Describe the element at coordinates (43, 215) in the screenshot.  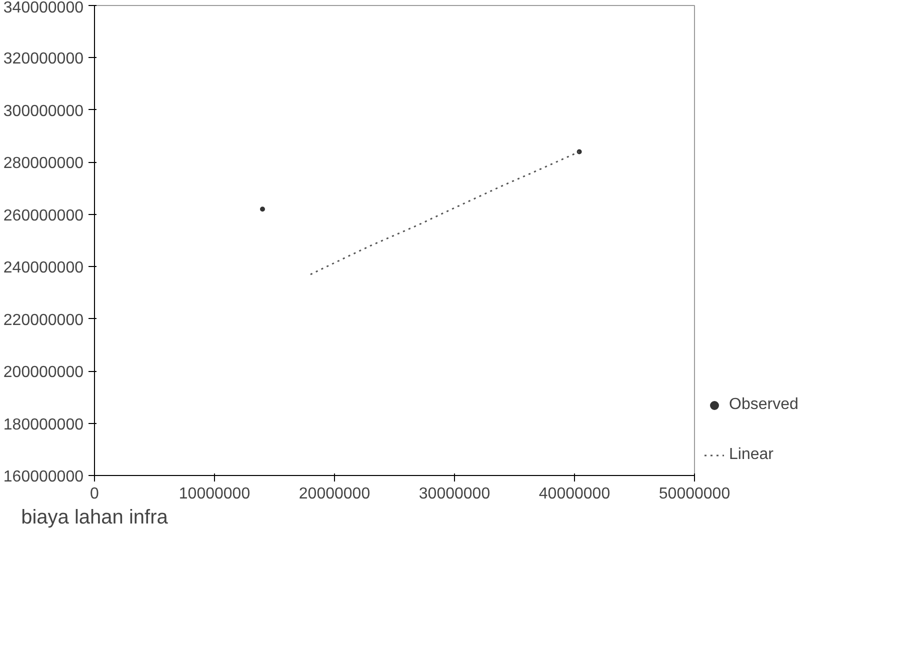
I see `y-tick-label: 260000000` at that location.